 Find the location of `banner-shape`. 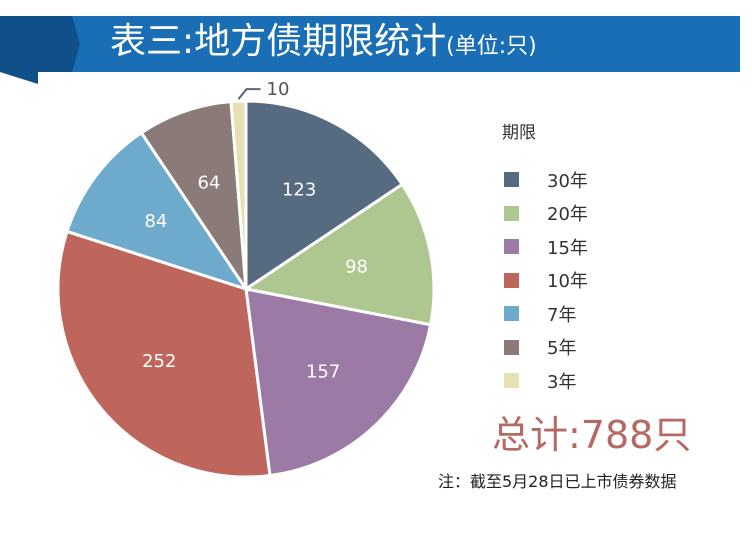

banner-shape is located at coordinates (370, 50).